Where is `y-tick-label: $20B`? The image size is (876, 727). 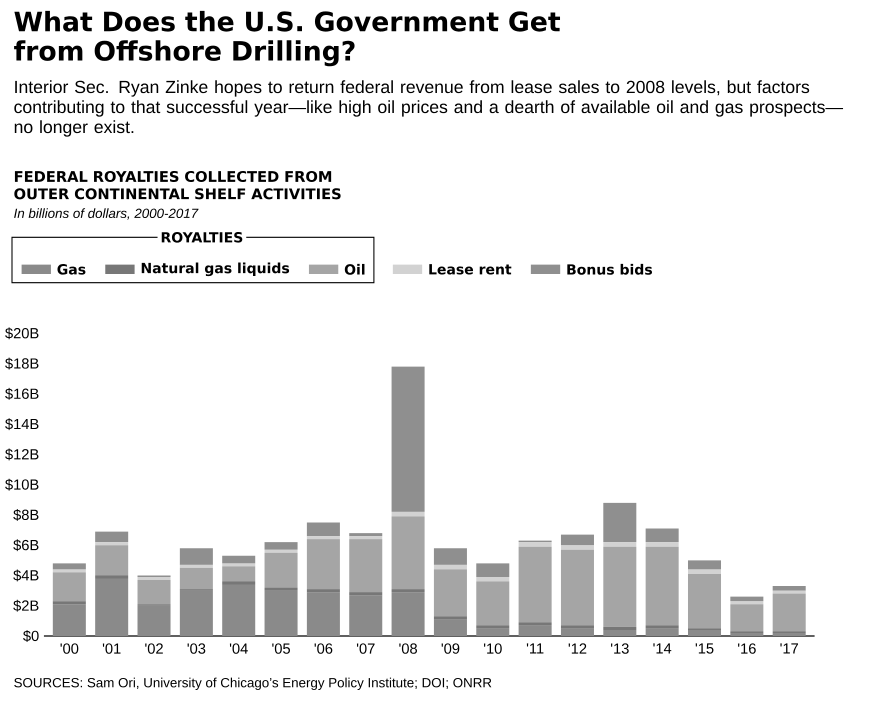
y-tick-label: $20B is located at coordinates (21, 334).